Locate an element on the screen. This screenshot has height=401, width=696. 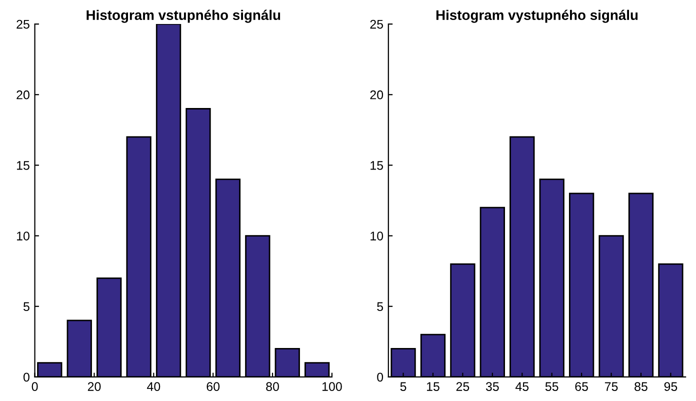
x-tick-label: 45 is located at coordinates (522, 386).